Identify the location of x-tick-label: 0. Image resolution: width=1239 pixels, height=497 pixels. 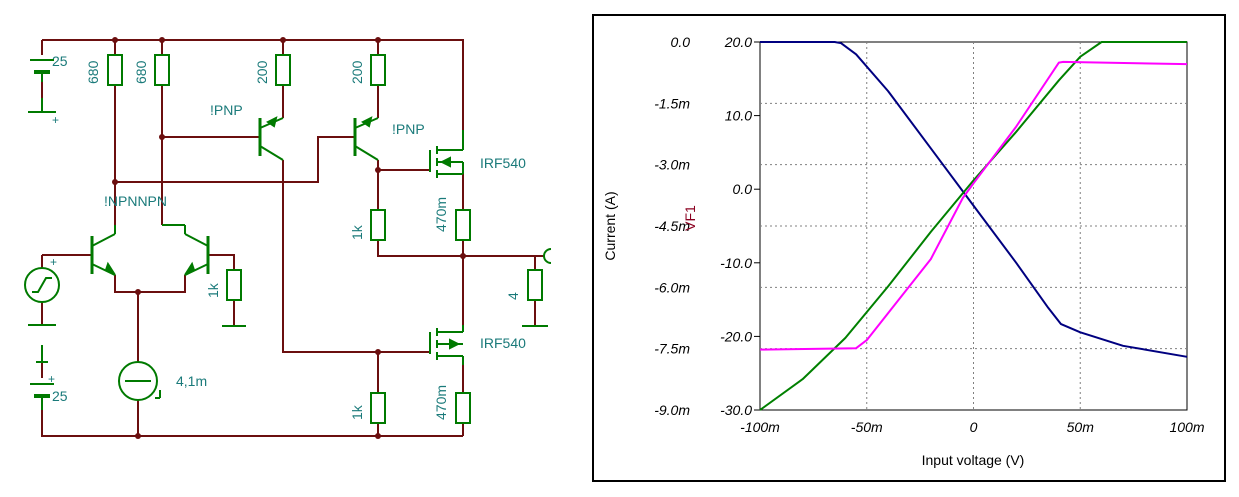
(974, 427).